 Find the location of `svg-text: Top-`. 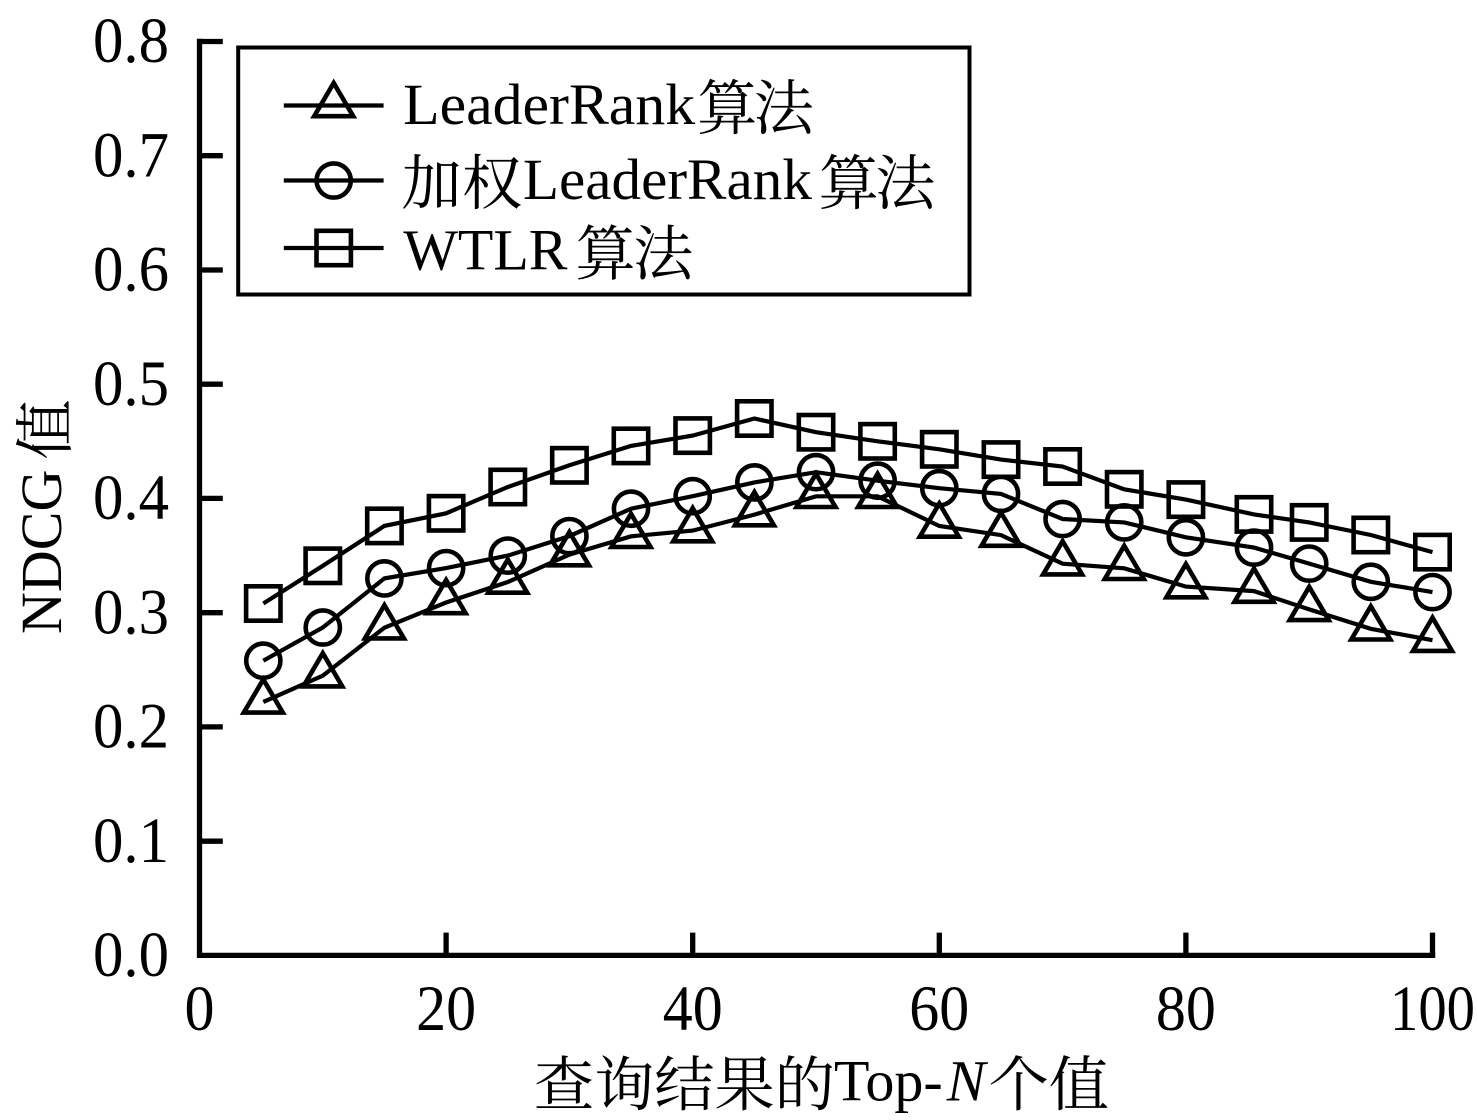

svg-text: Top- is located at coordinates (888, 1080).